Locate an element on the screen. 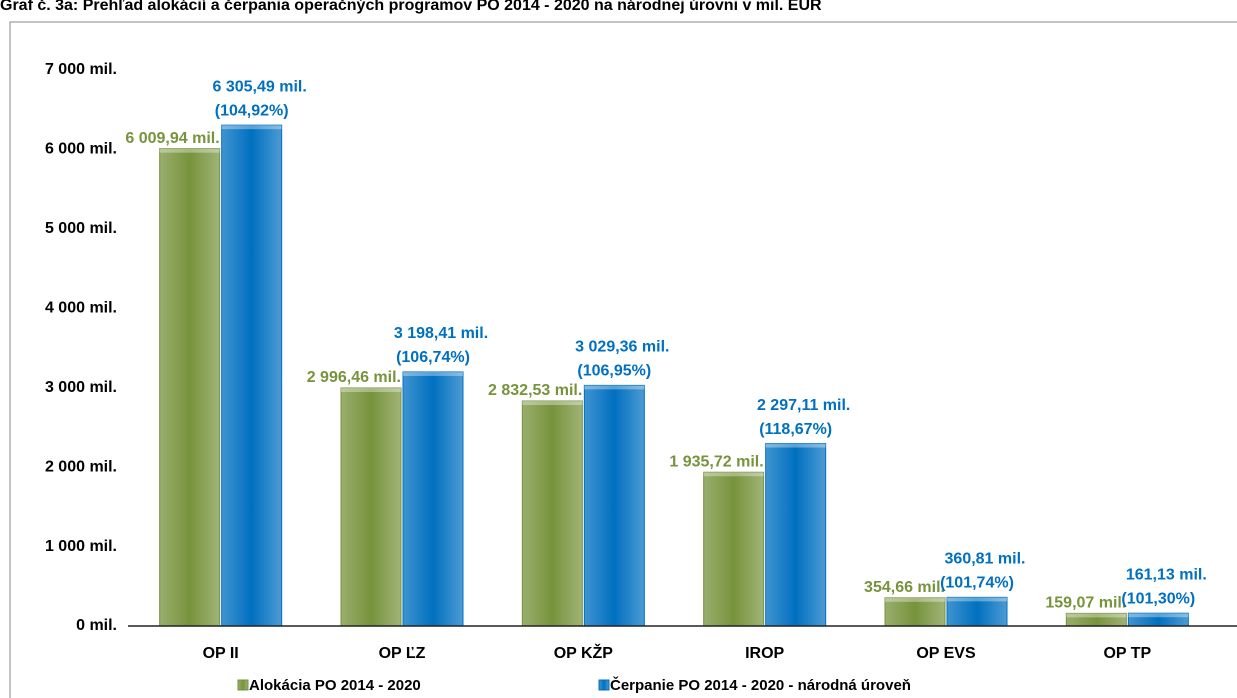  value-label: 2 832,53 mil. is located at coordinates (535, 390).